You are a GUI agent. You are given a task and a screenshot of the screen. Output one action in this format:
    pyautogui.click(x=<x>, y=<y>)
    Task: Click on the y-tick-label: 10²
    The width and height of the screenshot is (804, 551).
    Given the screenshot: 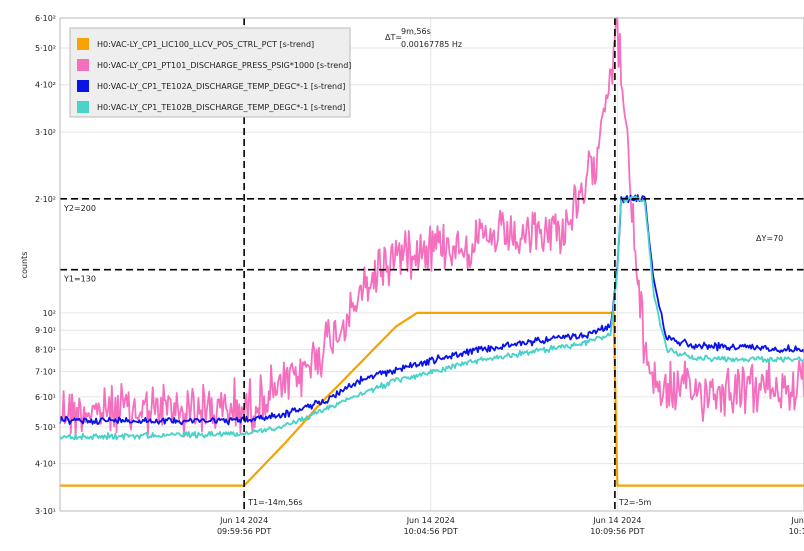 What is the action you would take?
    pyautogui.click(x=49, y=313)
    